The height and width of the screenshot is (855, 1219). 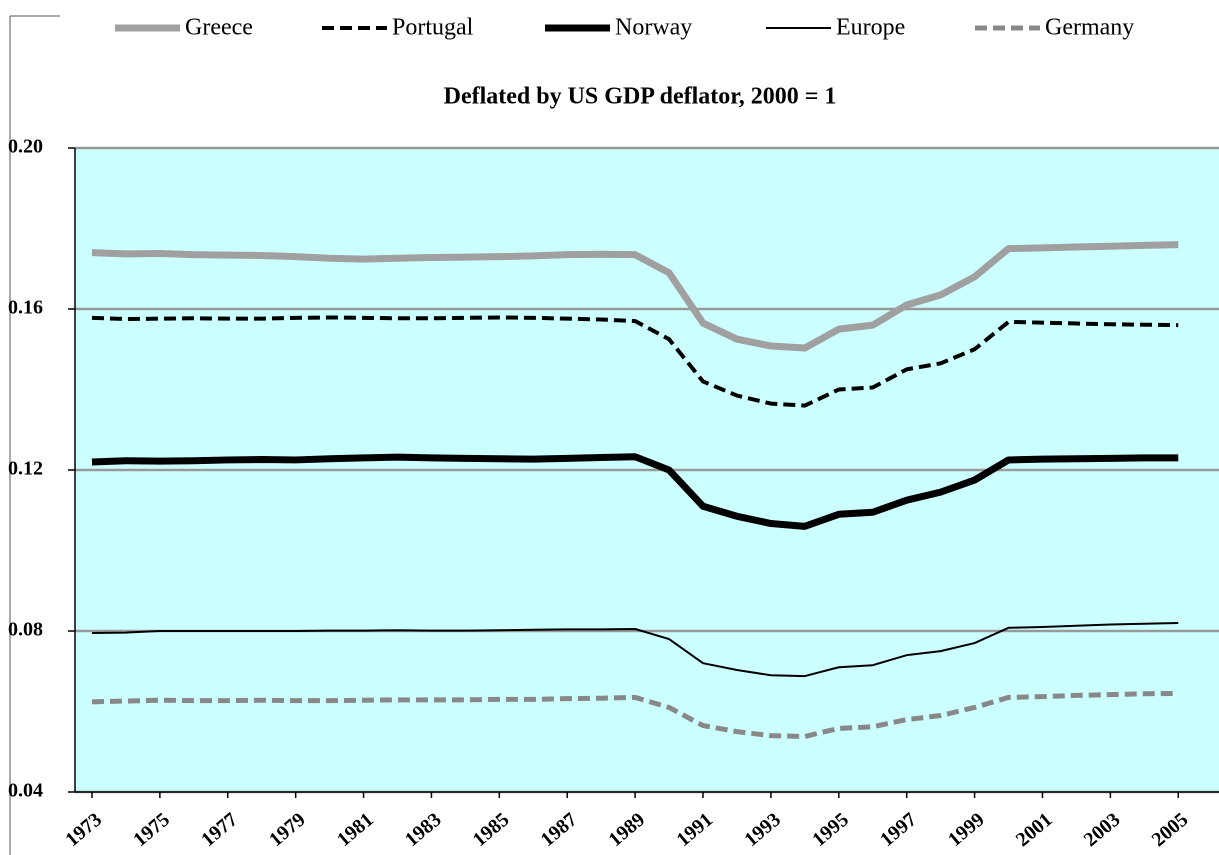 I want to click on y-tick-label: 0.20, so click(x=25, y=147).